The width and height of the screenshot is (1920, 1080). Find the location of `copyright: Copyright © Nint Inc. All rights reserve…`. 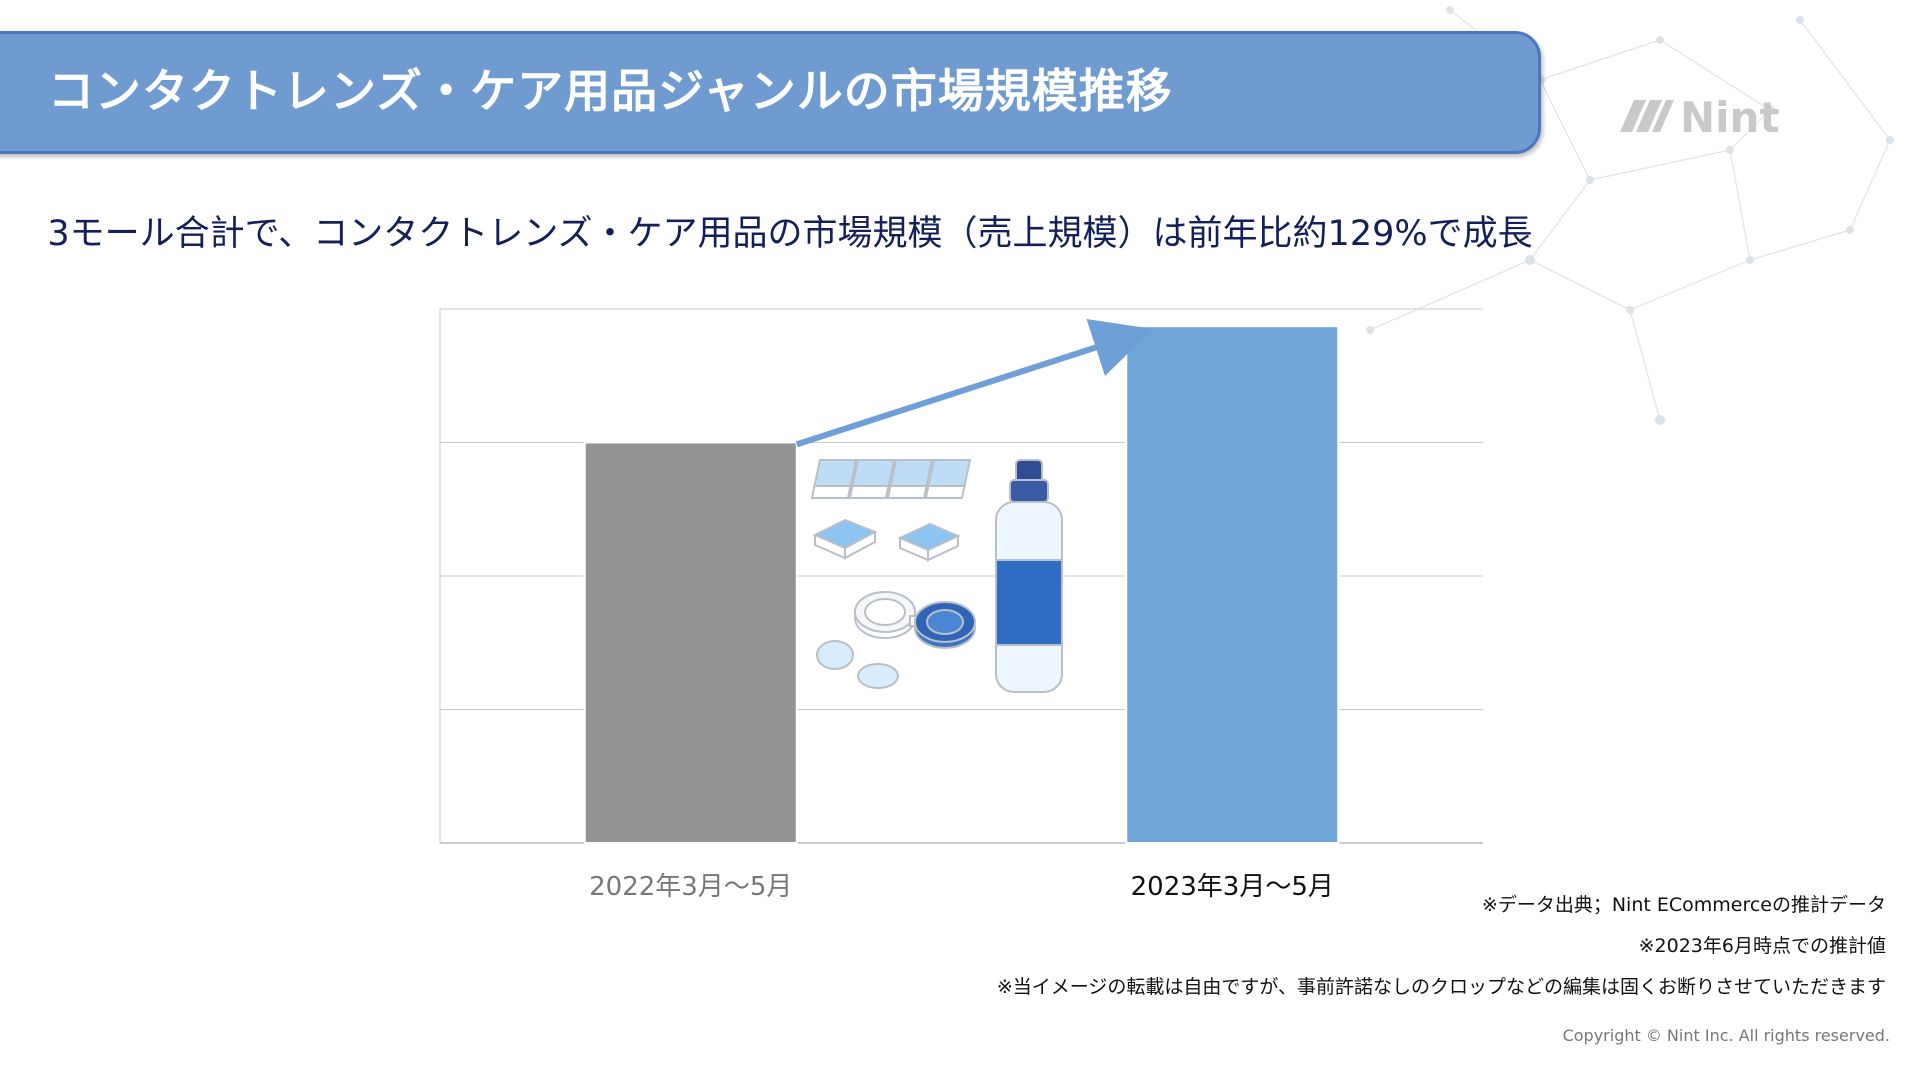

copyright: Copyright © Nint Inc. All rights reserve… is located at coordinates (1726, 1035).